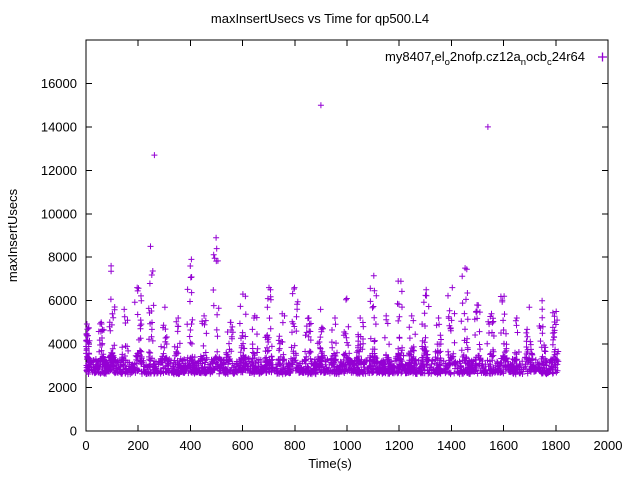 Image resolution: width=640 pixels, height=480 pixels. Describe the element at coordinates (608, 445) in the screenshot. I see `x-tick-label: 2000` at that location.